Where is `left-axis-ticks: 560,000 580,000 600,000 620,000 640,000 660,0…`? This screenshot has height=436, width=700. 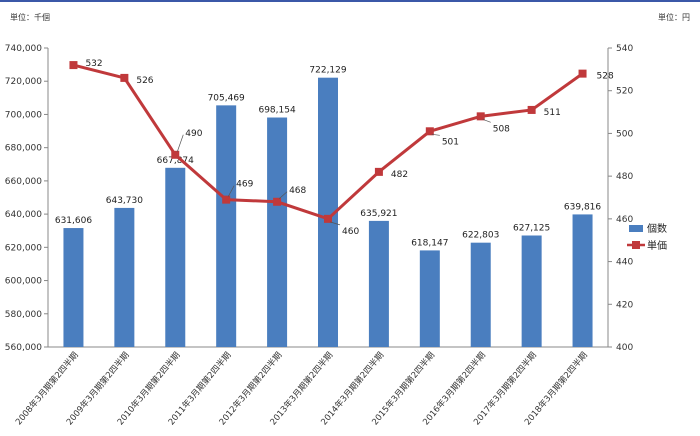
left-axis-ticks: 560,000 580,000 600,000 620,000 640,000 660,0… is located at coordinates (26, 198).